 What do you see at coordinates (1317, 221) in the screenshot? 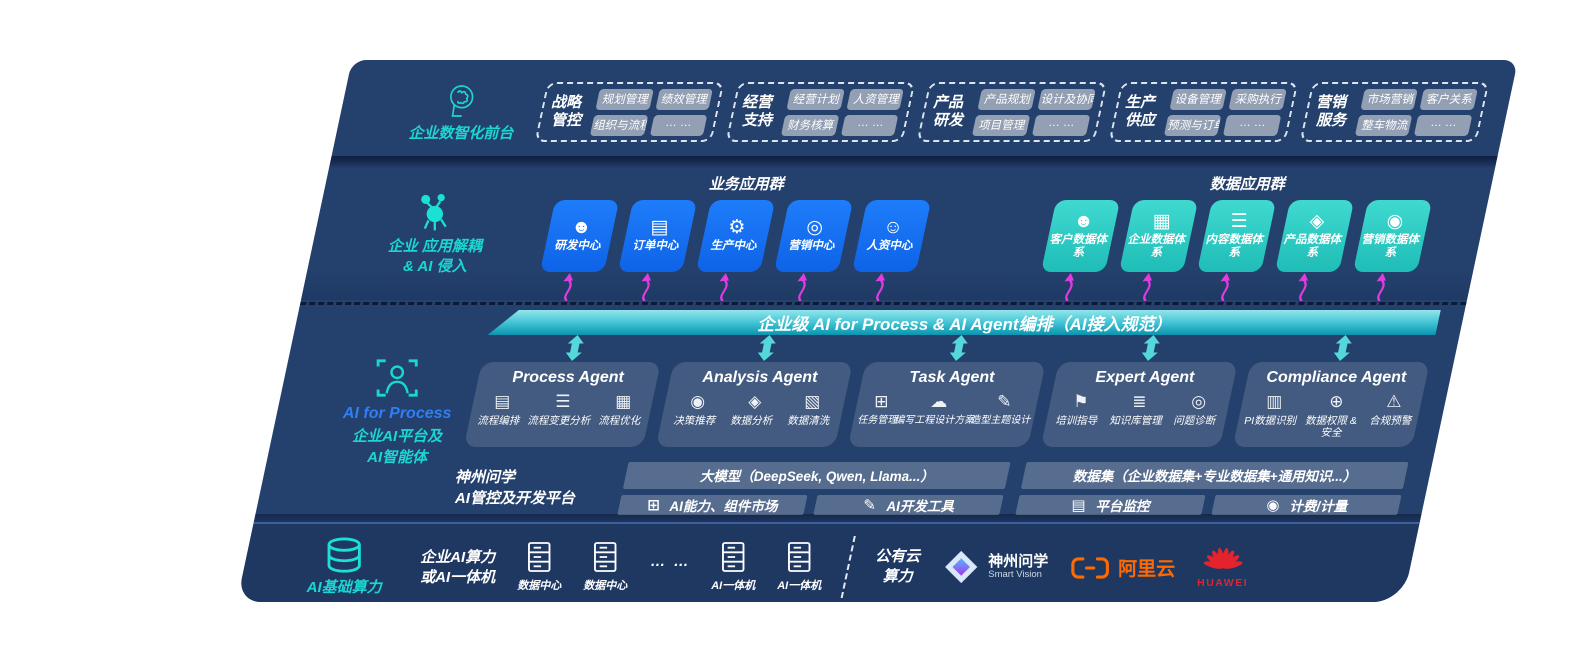
I see `car-icon: ◈` at bounding box center [1317, 221].